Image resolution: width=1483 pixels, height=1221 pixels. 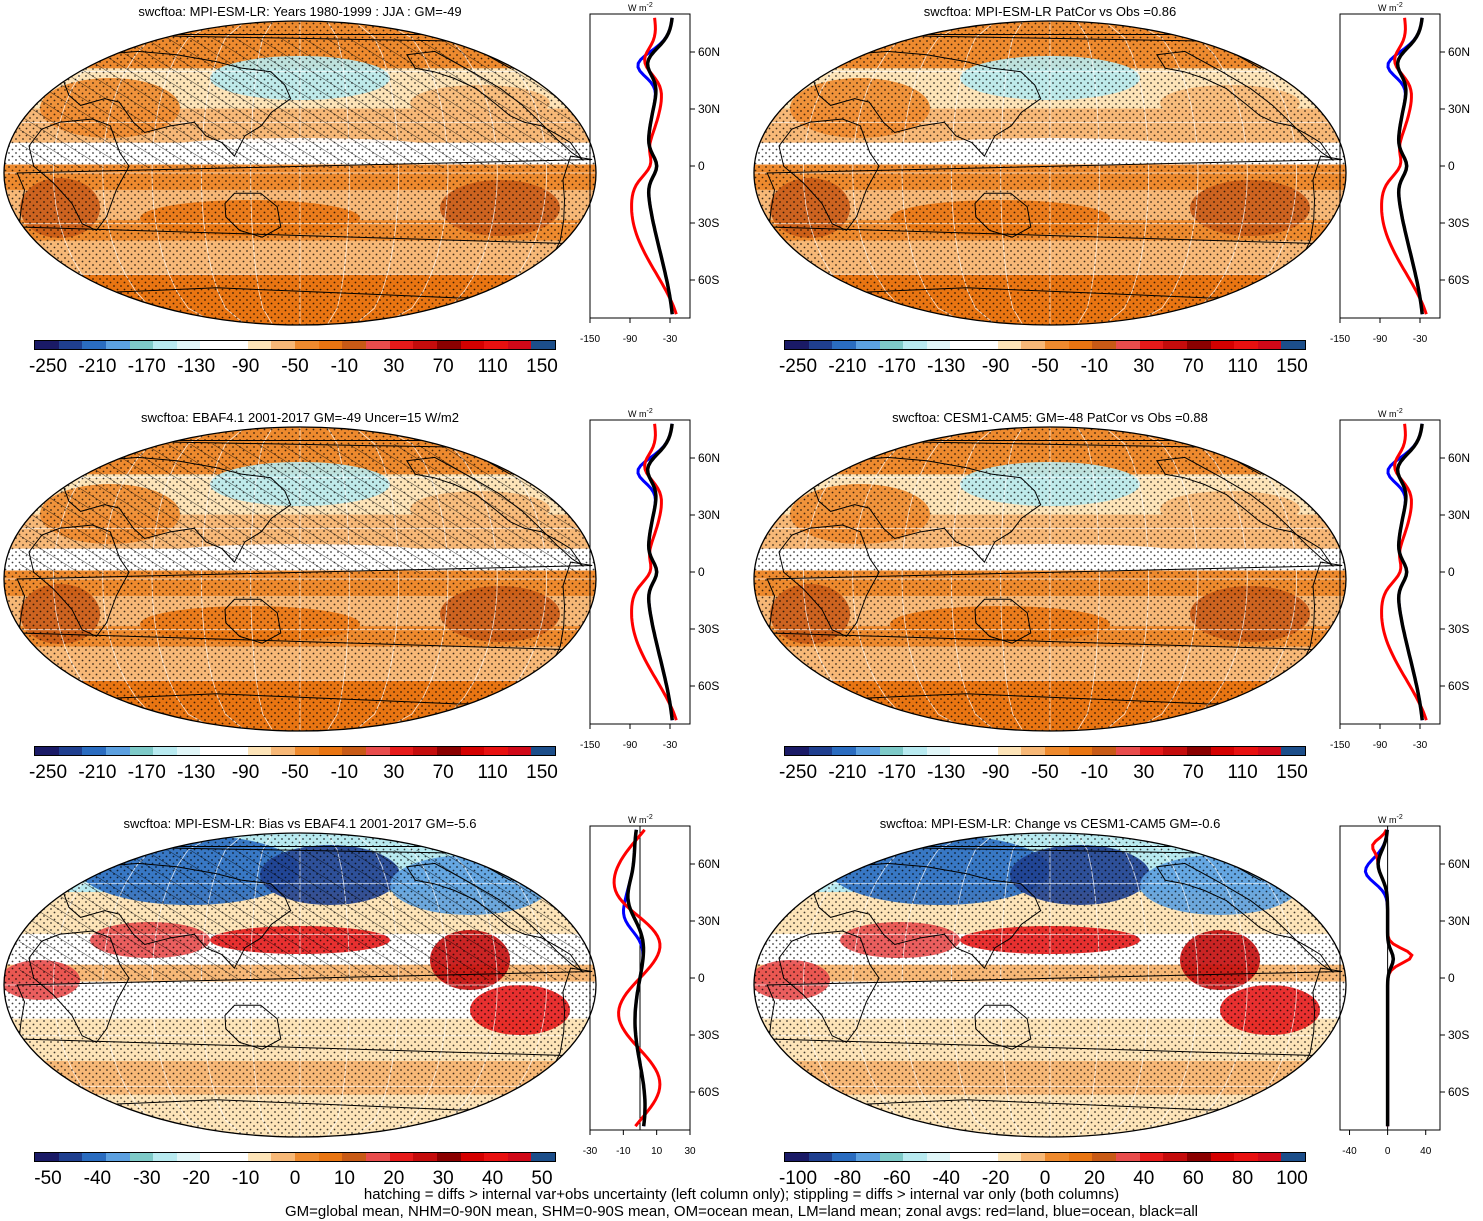 I want to click on zonal-mean-plot: 60N 30N 0 30S 60S -30 -10 10 30 W m-2, so click(x=661, y=992).